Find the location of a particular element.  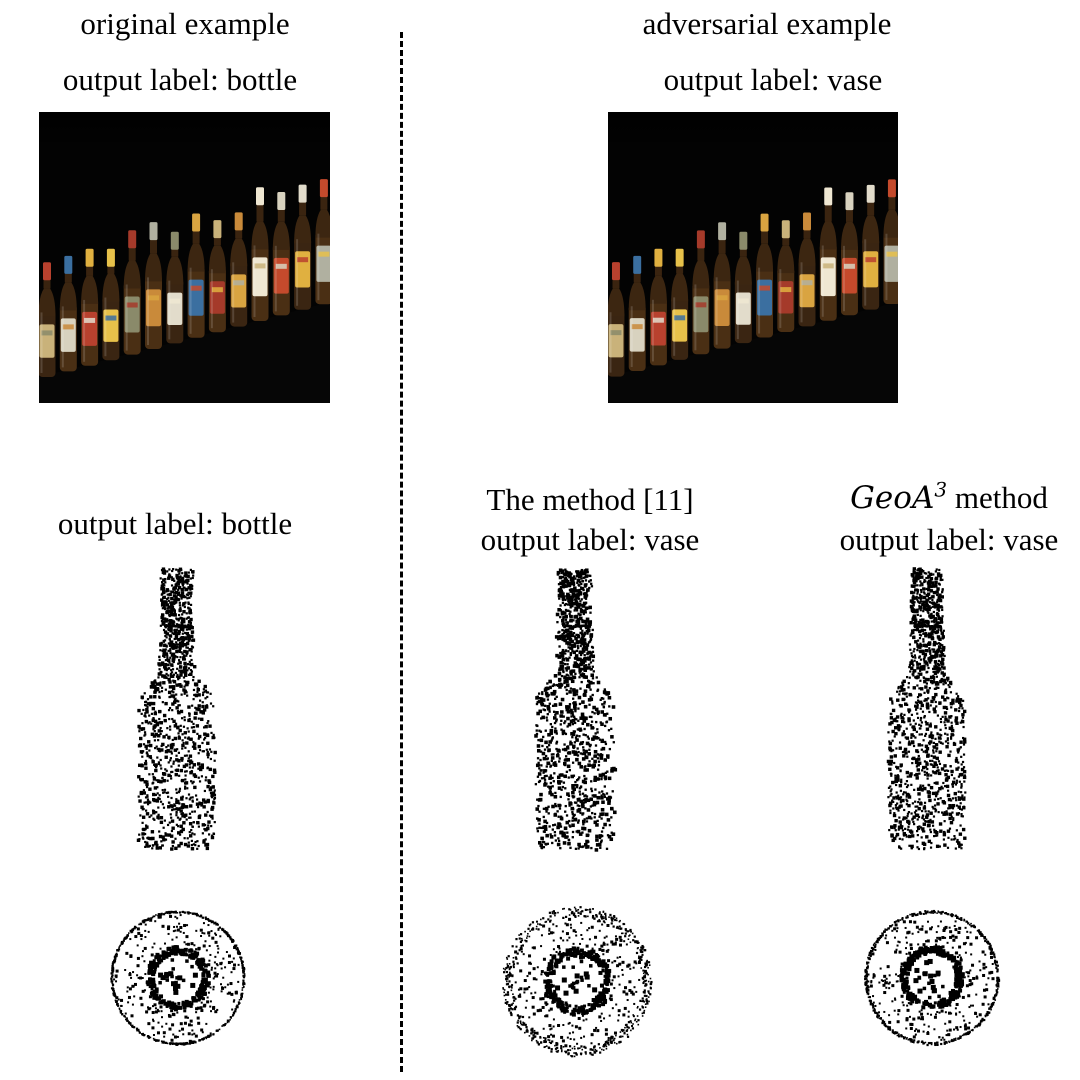

geoa3-bottle-top-cloud is located at coordinates (932, 978).